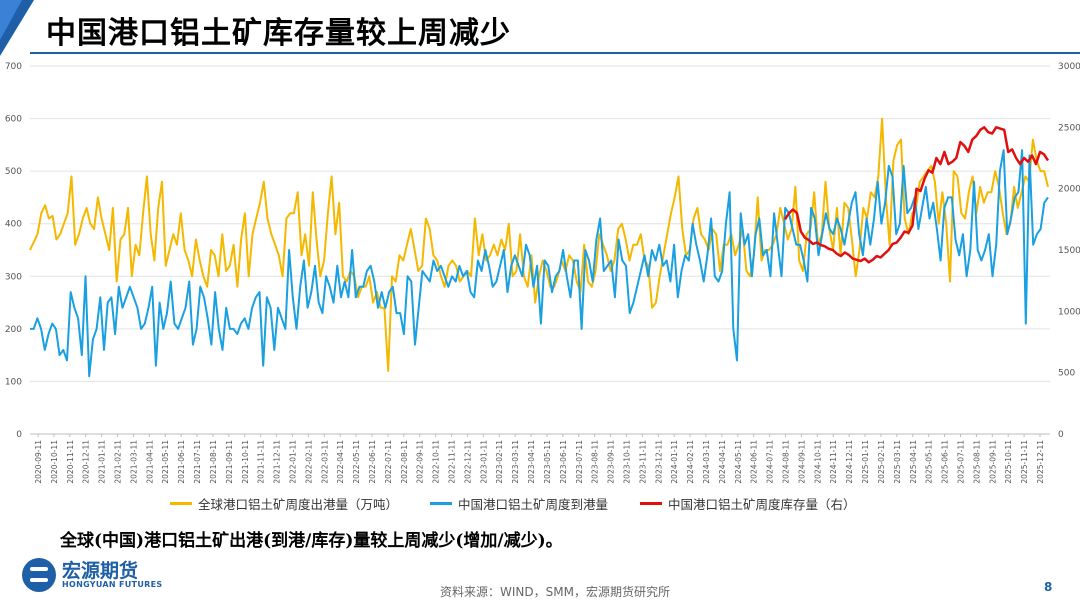  Describe the element at coordinates (356, 462) in the screenshot. I see `x-tick-label: 2022-05-11` at that location.